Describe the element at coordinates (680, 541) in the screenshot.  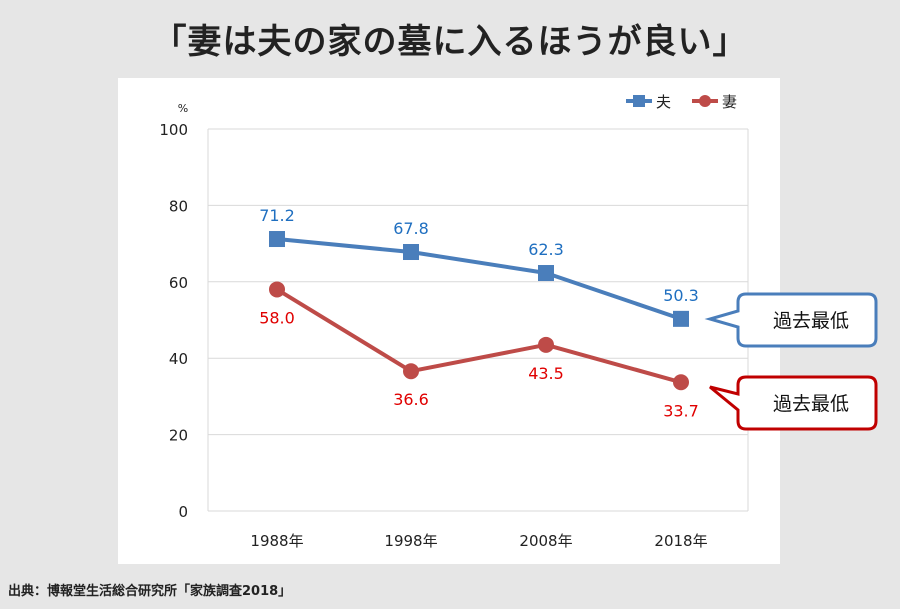
I see `x-tick-label: 2018年` at that location.